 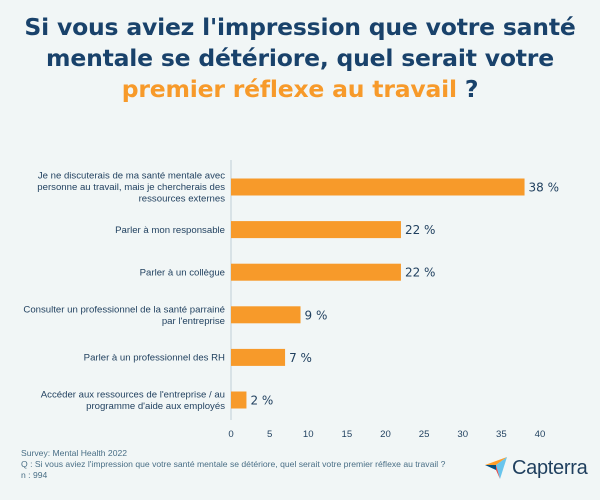 What do you see at coordinates (34, 475) in the screenshot?
I see `sample-size: n : 994` at bounding box center [34, 475].